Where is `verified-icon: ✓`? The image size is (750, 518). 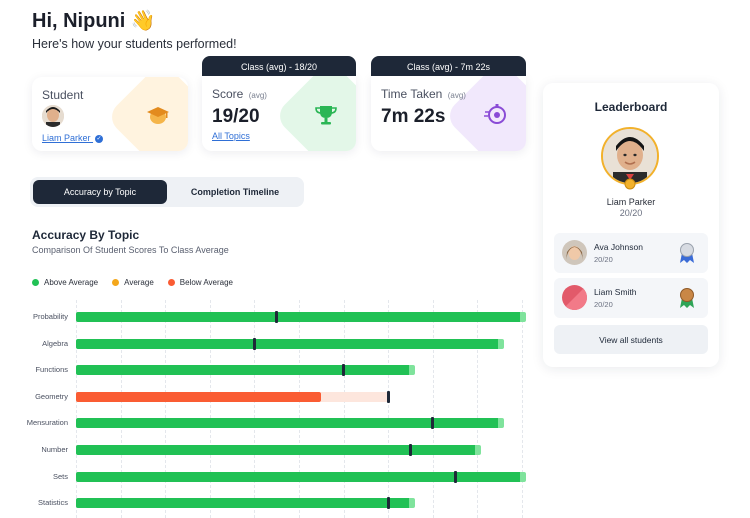
verified-icon: ✓ is located at coordinates (99, 138).